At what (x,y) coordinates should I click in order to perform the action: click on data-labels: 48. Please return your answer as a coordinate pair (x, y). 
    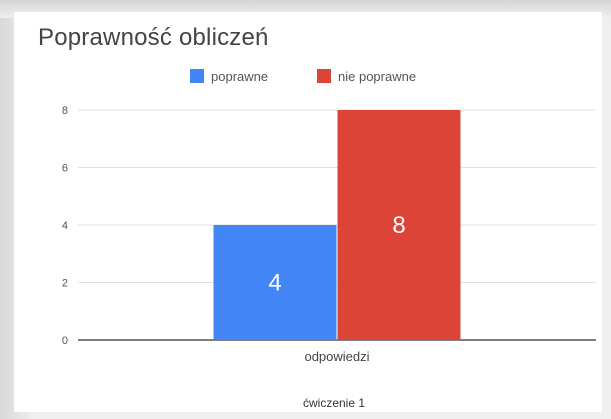
    Looking at the image, I should click on (336, 254).